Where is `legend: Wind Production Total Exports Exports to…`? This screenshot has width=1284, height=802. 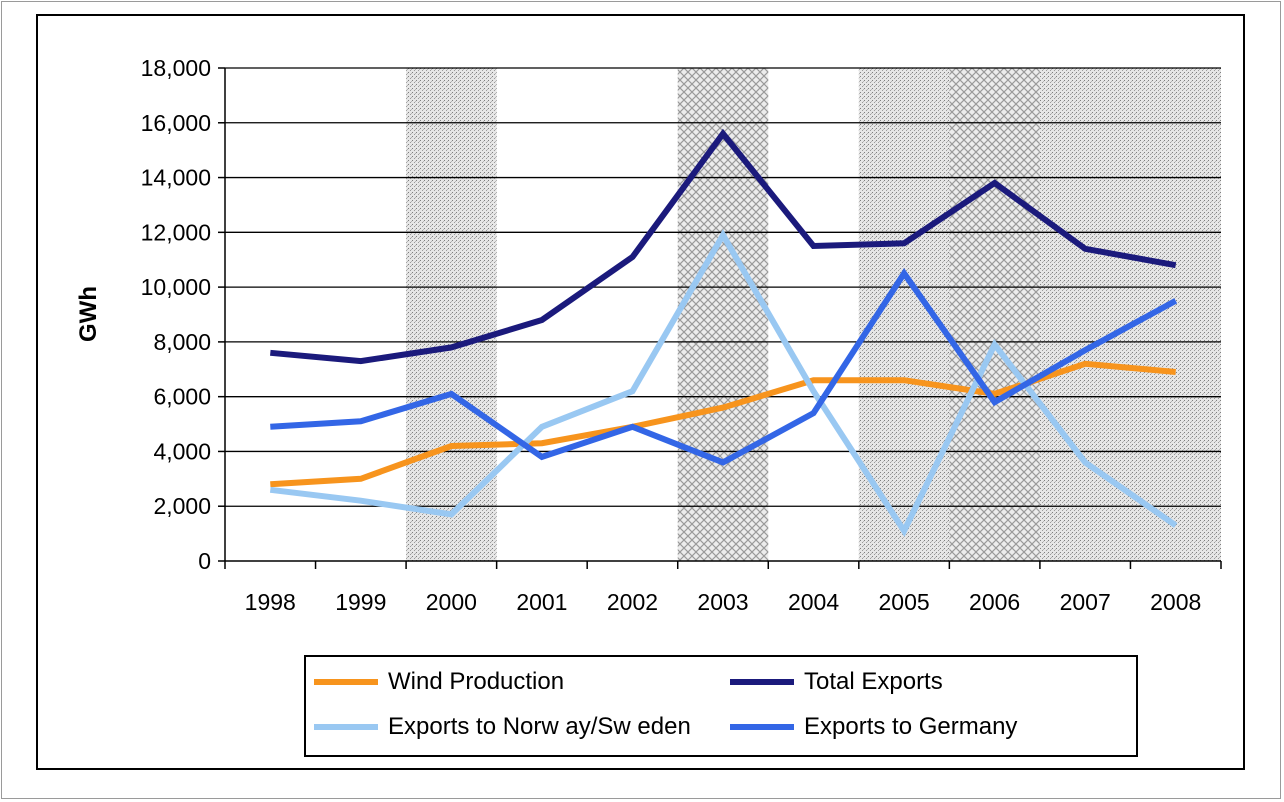 legend: Wind Production Total Exports Exports to… is located at coordinates (721, 706).